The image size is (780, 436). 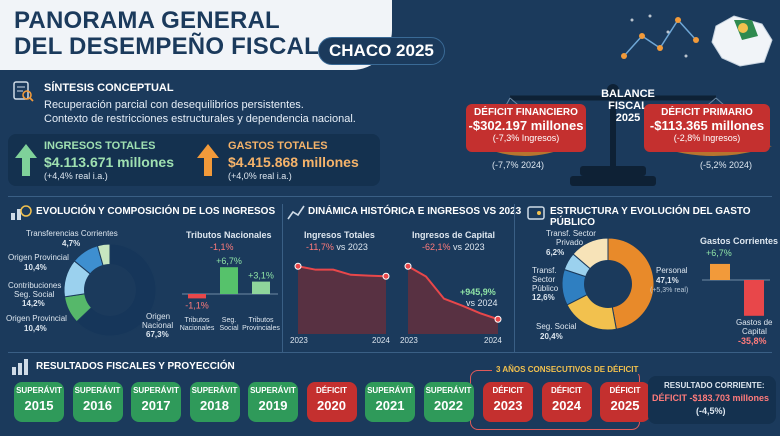 I want to click on result-year: 2021, so click(x=390, y=405).